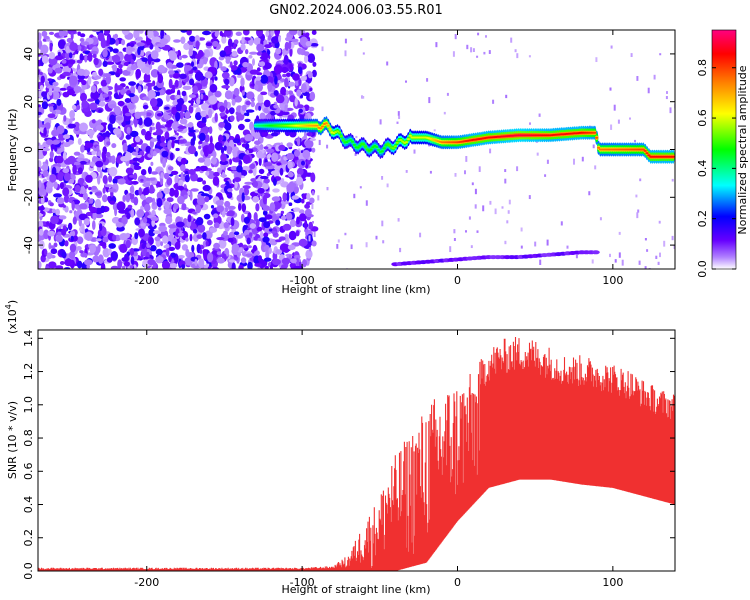  What do you see at coordinates (28, 504) in the screenshot?
I see `snr-ytick-label: 0.4` at bounding box center [28, 504].